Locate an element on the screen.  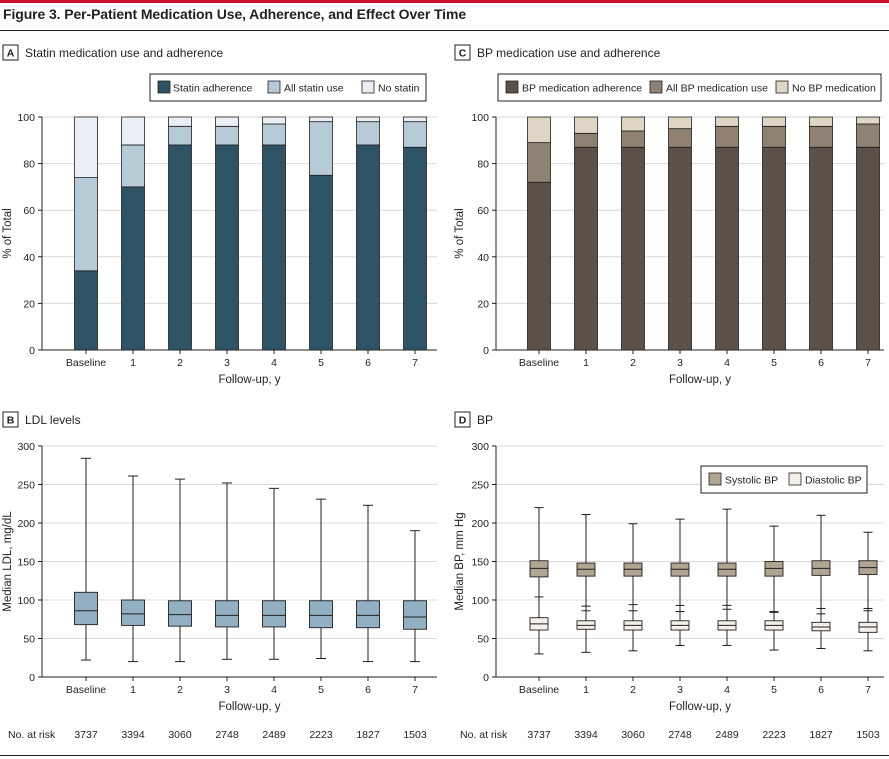
legend-label: Statin adherence is located at coordinates (213, 89).